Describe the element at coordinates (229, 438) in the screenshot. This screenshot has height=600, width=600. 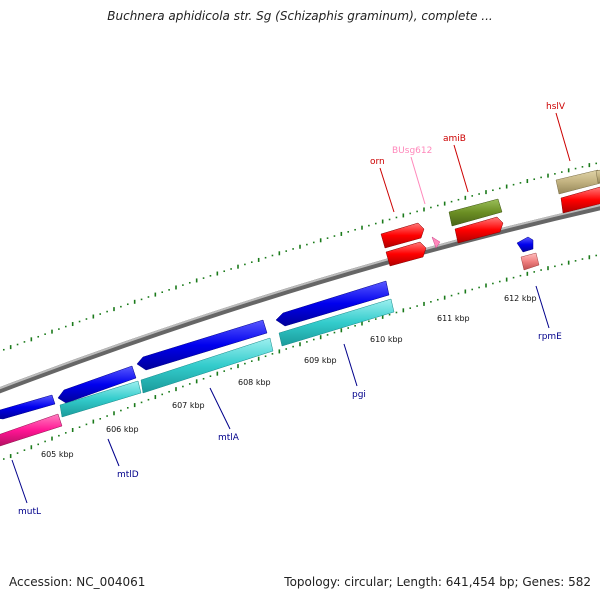
I see `gene-label-mtlA: mtlA` at that location.